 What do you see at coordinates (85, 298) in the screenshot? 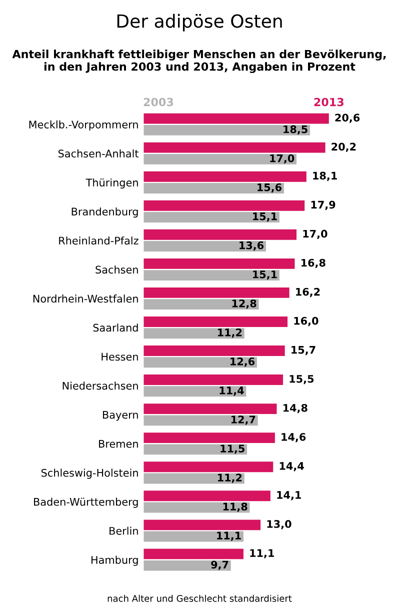
I see `y-tick-label: Nordrhein-Westfalen` at bounding box center [85, 298].